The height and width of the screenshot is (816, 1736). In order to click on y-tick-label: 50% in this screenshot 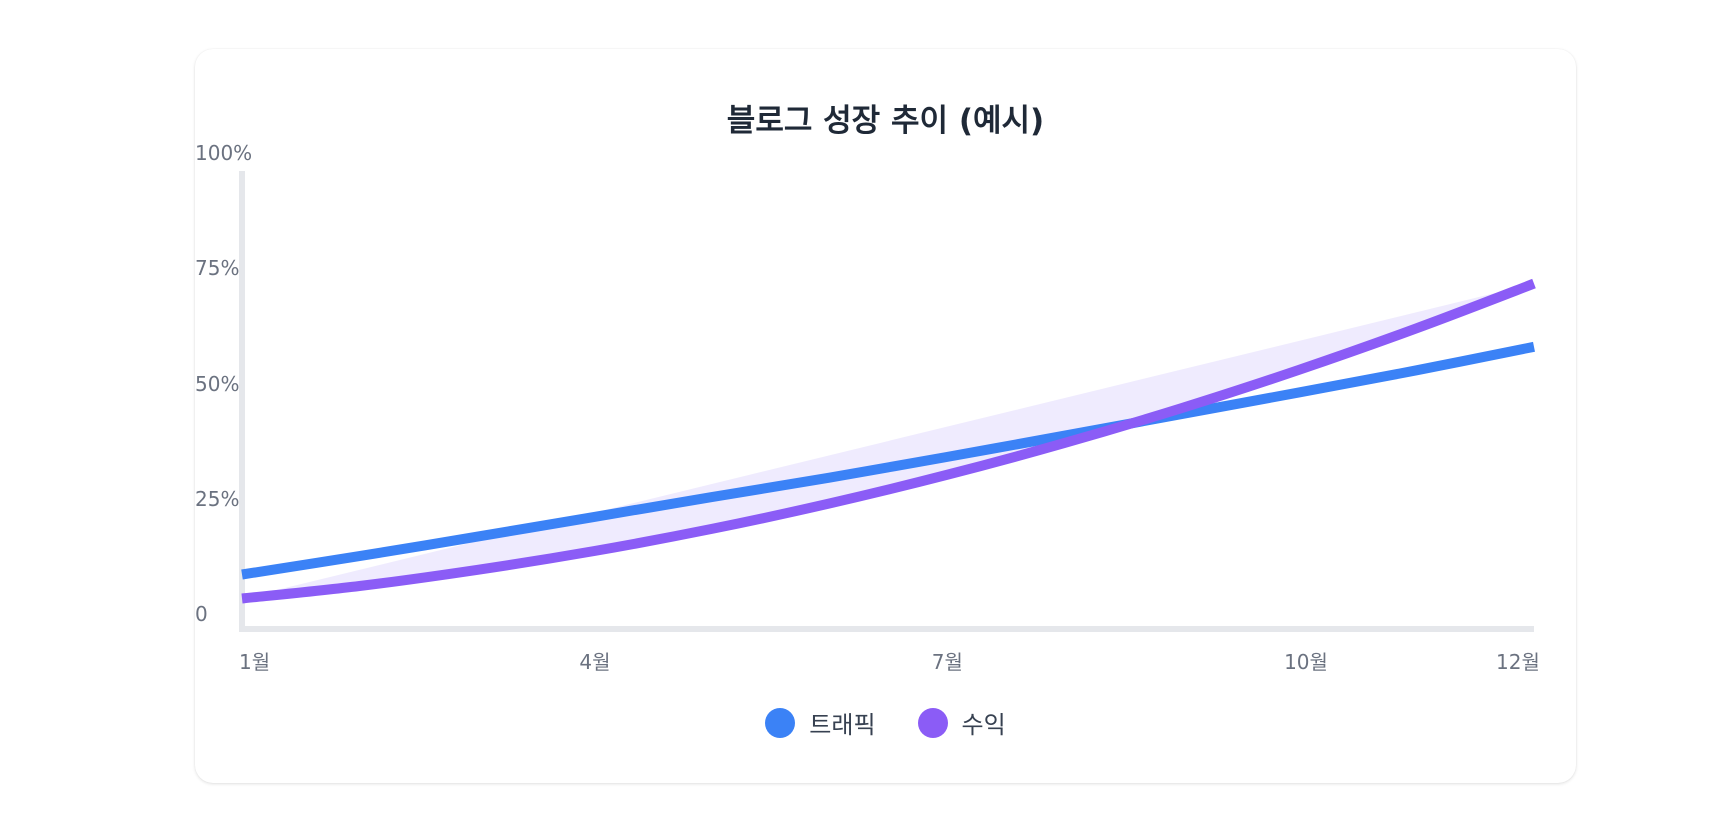, I will do `click(217, 383)`.